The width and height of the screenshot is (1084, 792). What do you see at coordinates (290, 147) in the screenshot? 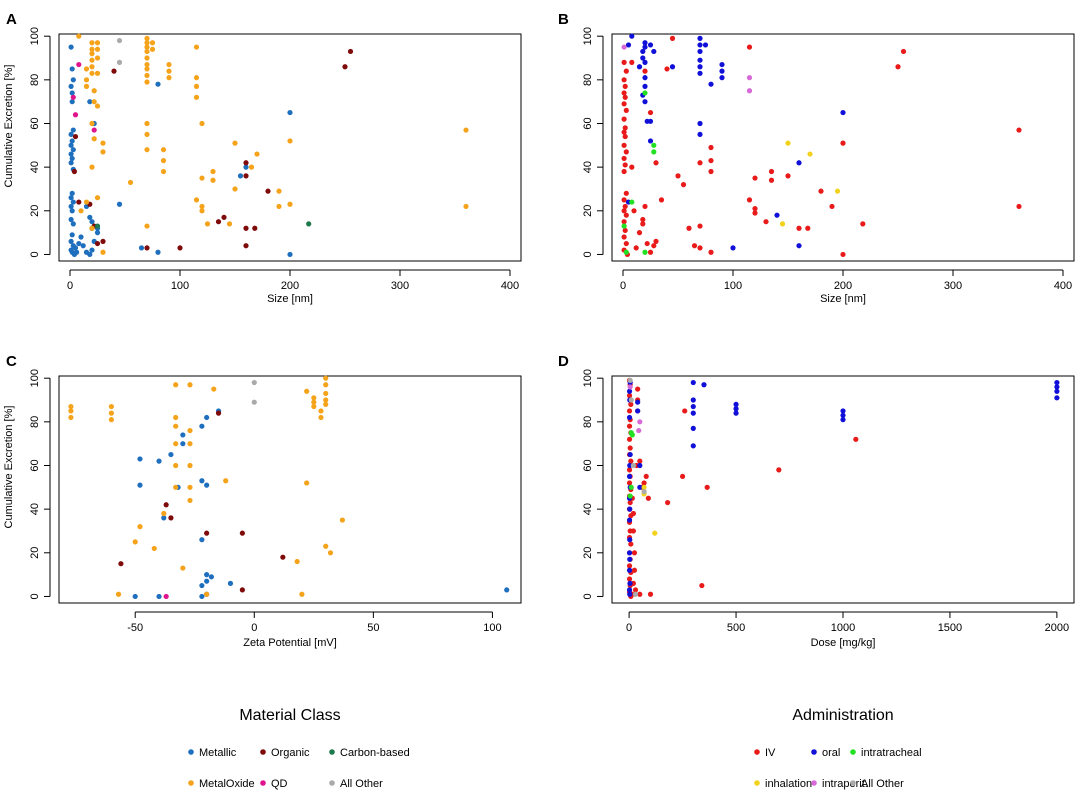
I see `panel-a-plot-frame` at bounding box center [290, 147].